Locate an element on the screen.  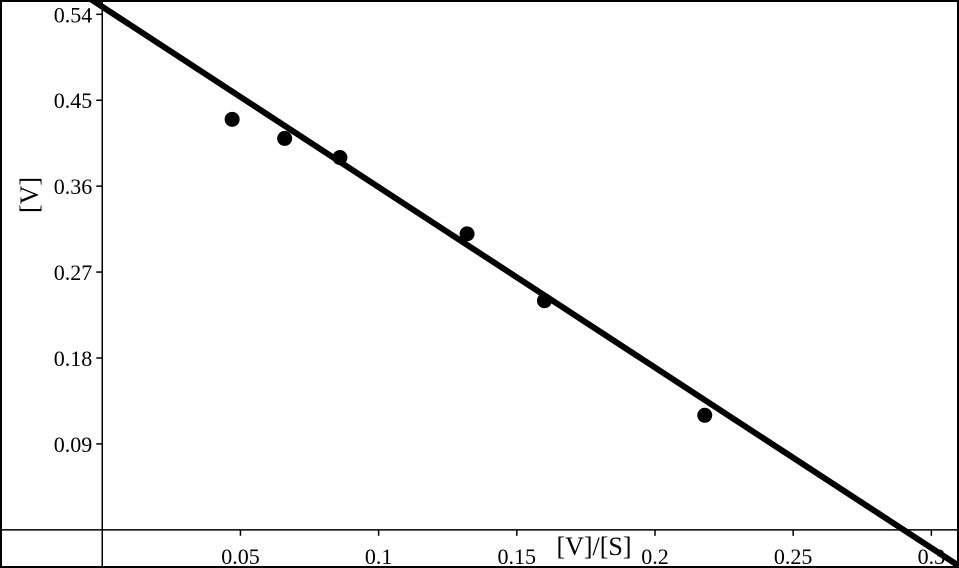
y-tick-label: 0.27 is located at coordinates (73, 272).